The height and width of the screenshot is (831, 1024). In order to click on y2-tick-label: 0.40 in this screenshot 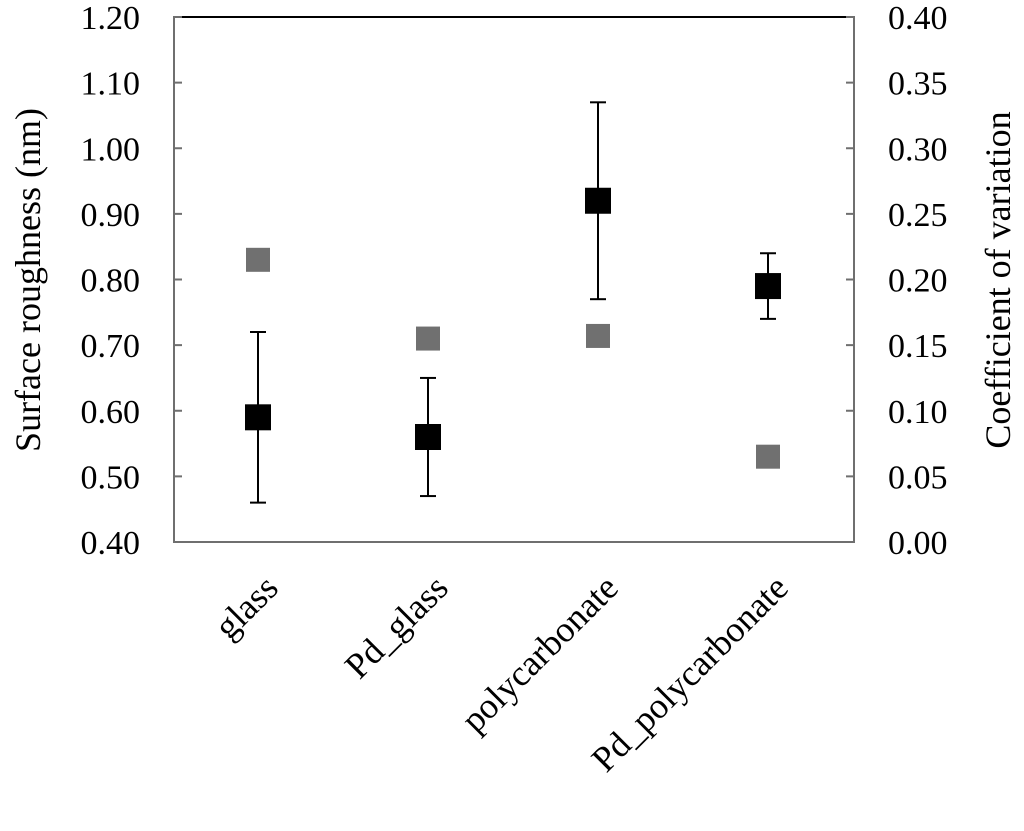, I will do `click(918, 18)`.